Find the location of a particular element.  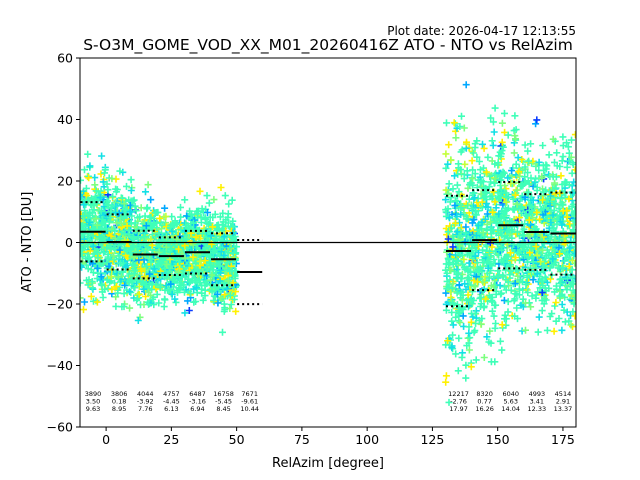

bin-std-label: 6.94 is located at coordinates (197, 409).